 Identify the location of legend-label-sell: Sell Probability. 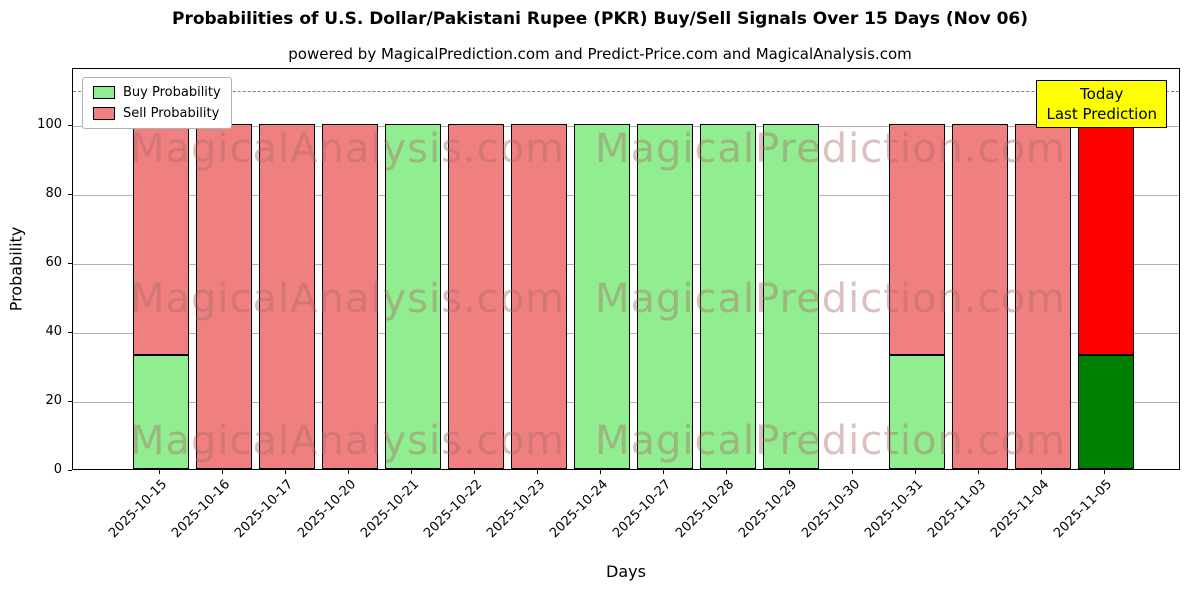
(171, 113).